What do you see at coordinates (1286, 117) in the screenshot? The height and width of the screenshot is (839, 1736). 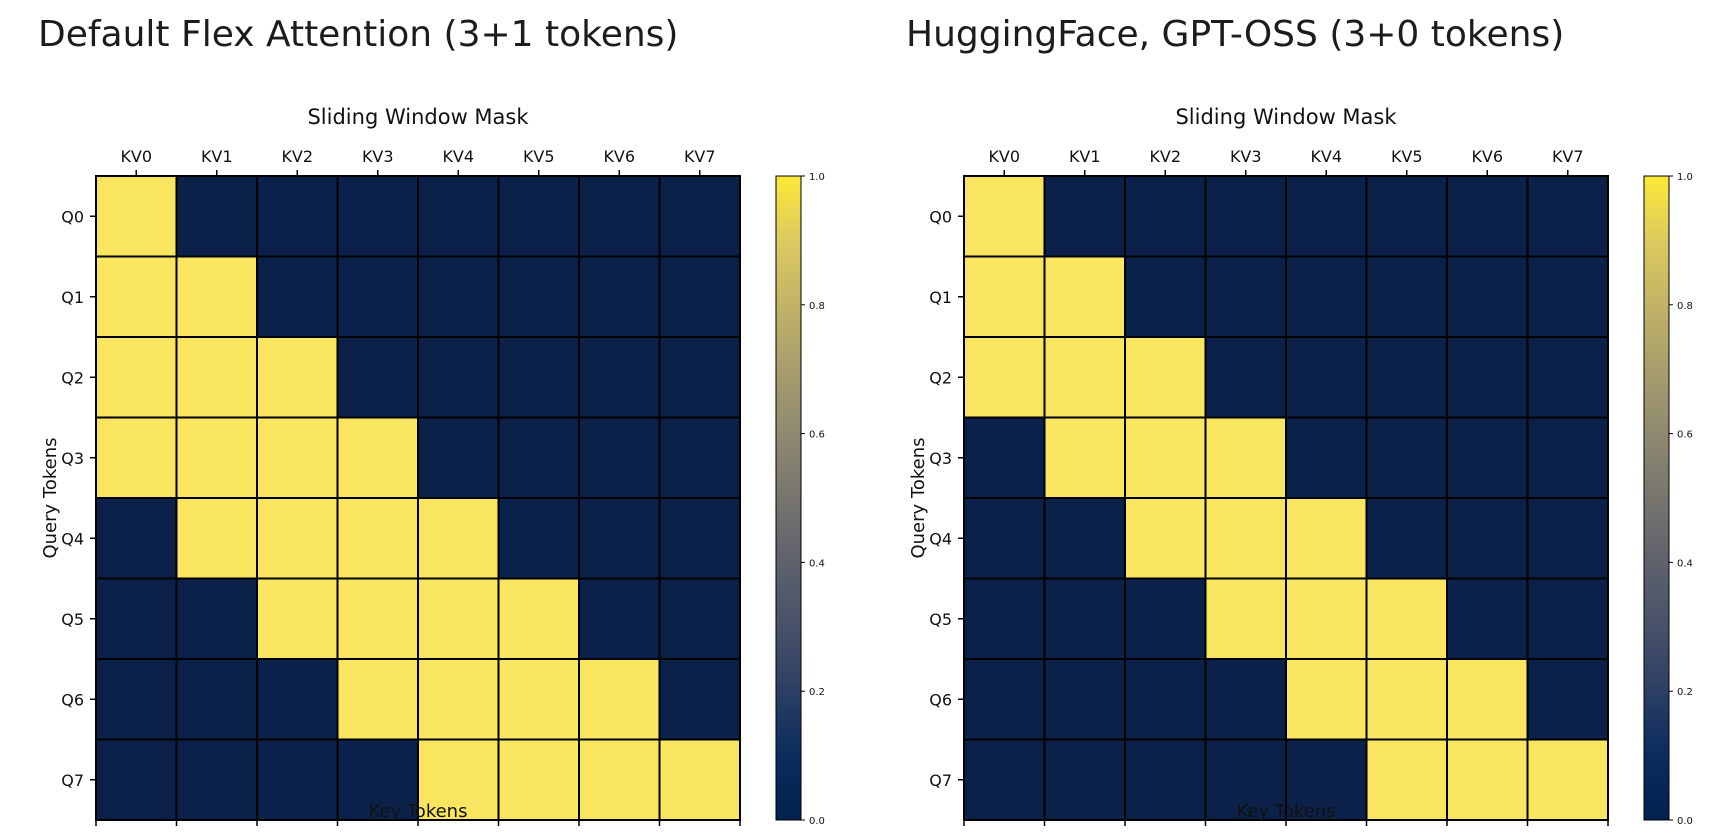 I see `chart-title: Sliding Window Mask` at bounding box center [1286, 117].